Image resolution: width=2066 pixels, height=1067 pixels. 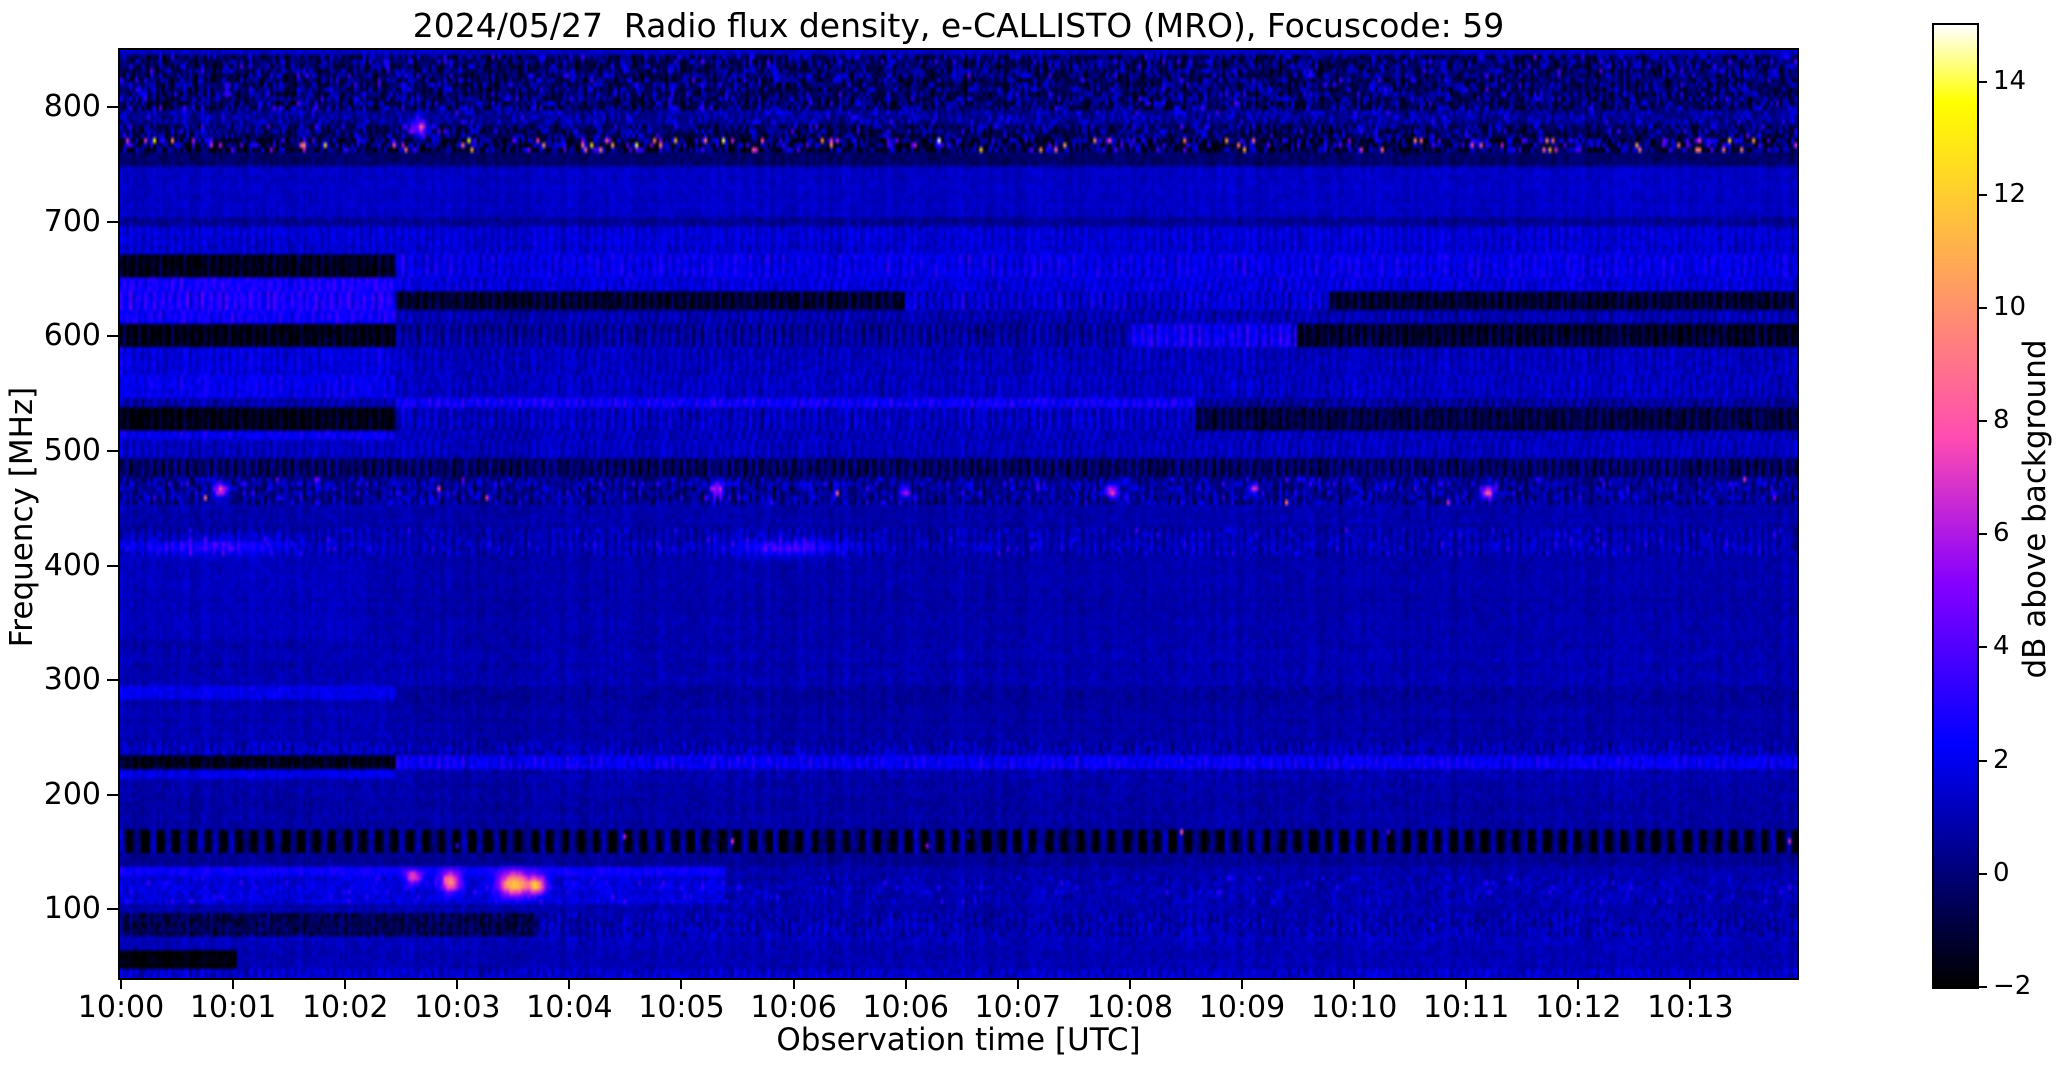 What do you see at coordinates (1018, 1007) in the screenshot?
I see `x-tick-label: 10:07` at bounding box center [1018, 1007].